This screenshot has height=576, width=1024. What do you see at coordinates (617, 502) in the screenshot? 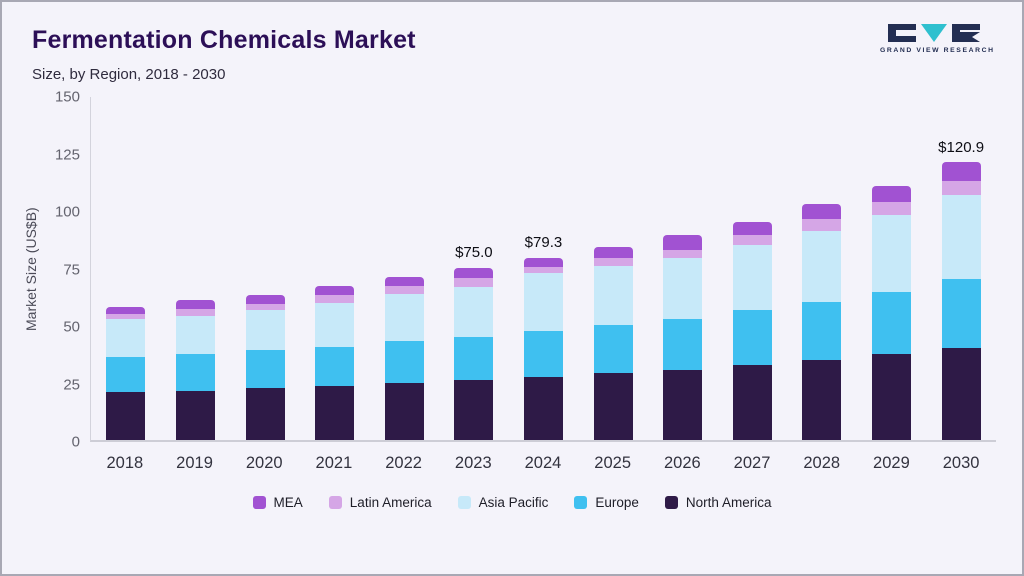
I see `legend-label: Europe` at bounding box center [617, 502].